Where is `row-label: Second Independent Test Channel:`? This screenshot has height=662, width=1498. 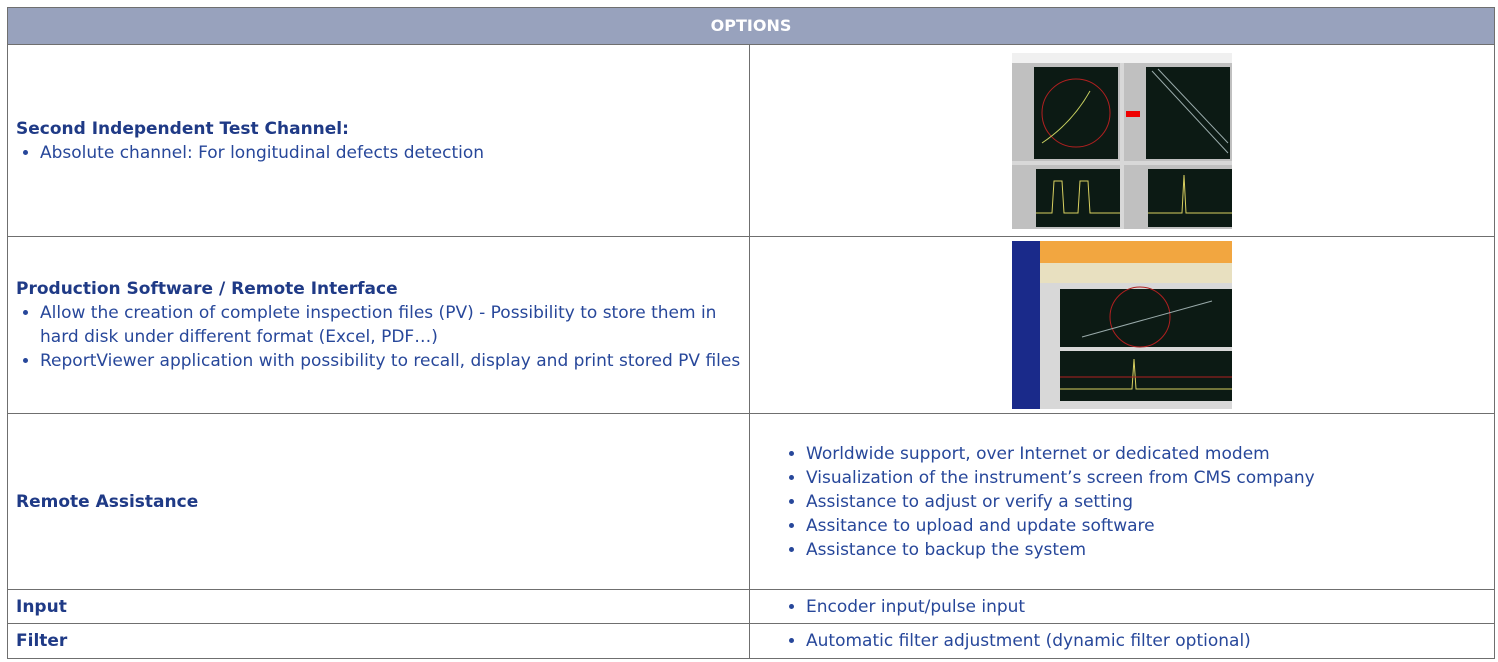
row-label: Second Independent Test Channel: is located at coordinates (182, 128).